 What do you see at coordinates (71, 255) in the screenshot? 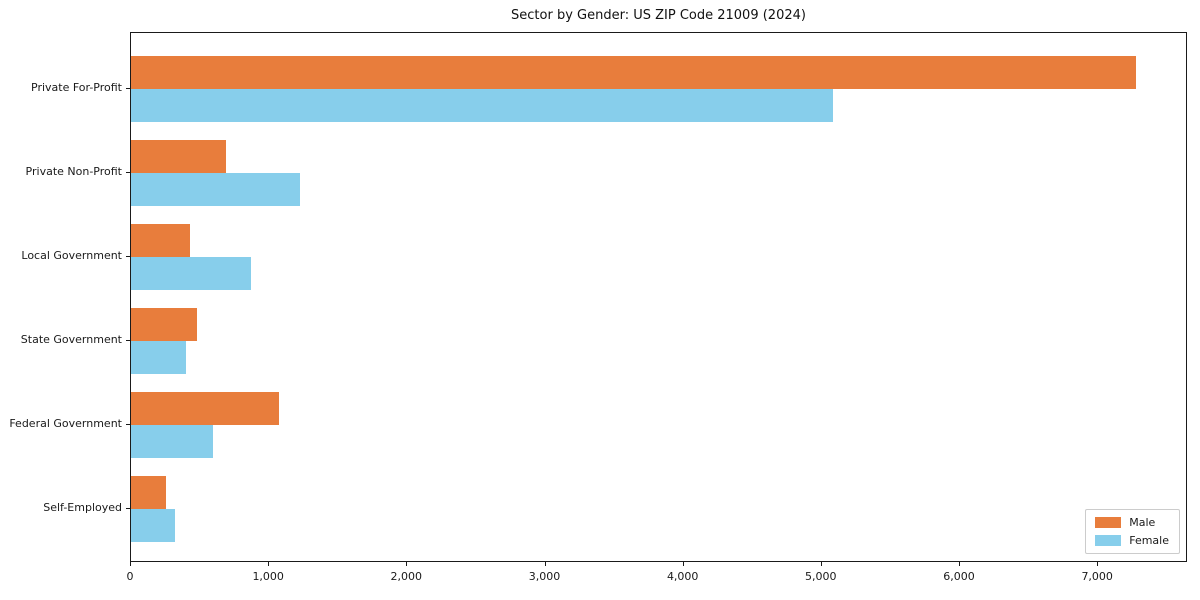
I see `ytick-label-local-government: Local Government` at bounding box center [71, 255].